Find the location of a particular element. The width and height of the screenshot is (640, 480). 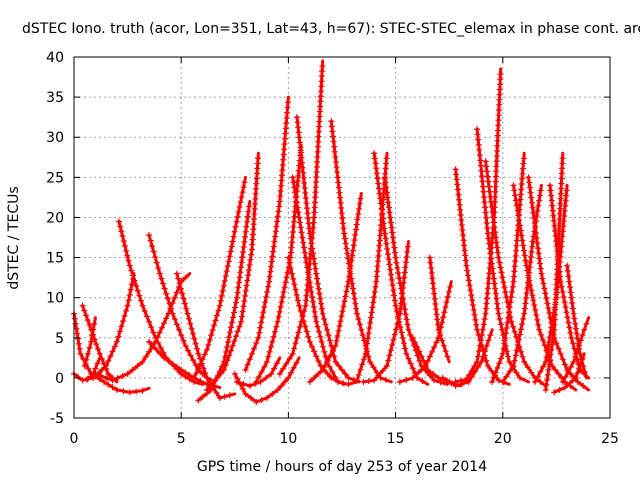

y-tick-label: 40 is located at coordinates (55, 58).